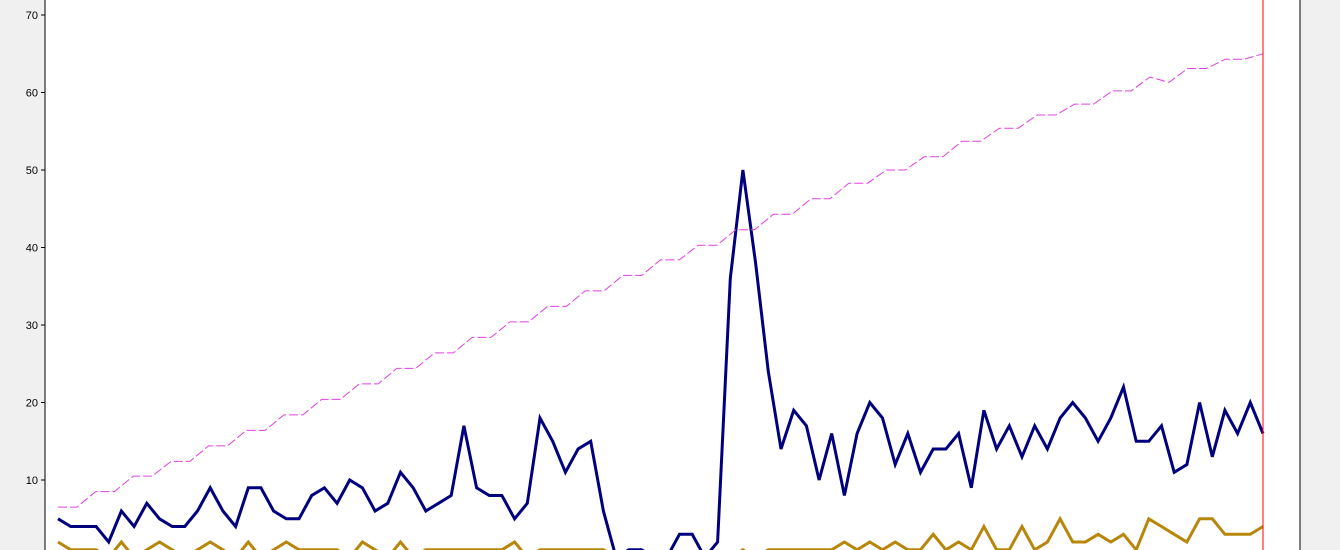 This screenshot has height=550, width=1340. What do you see at coordinates (32, 481) in the screenshot?
I see `y-tick-label-10: 10` at bounding box center [32, 481].